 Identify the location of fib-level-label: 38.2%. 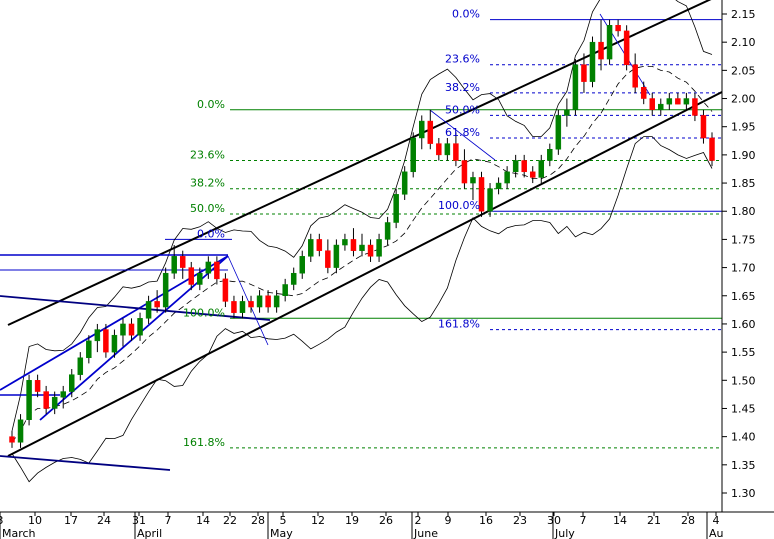
(207, 183).